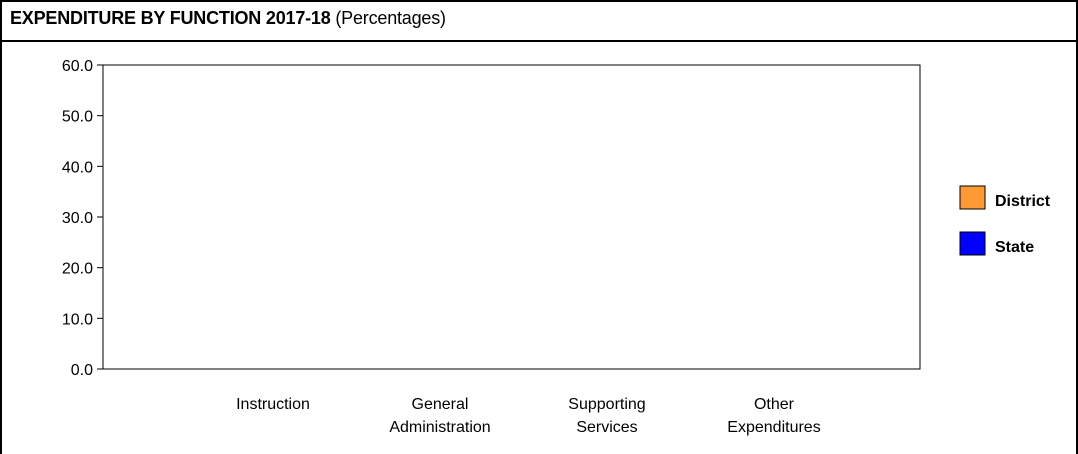  Describe the element at coordinates (77, 218) in the screenshot. I see `y-tick-label: 30.0` at that location.